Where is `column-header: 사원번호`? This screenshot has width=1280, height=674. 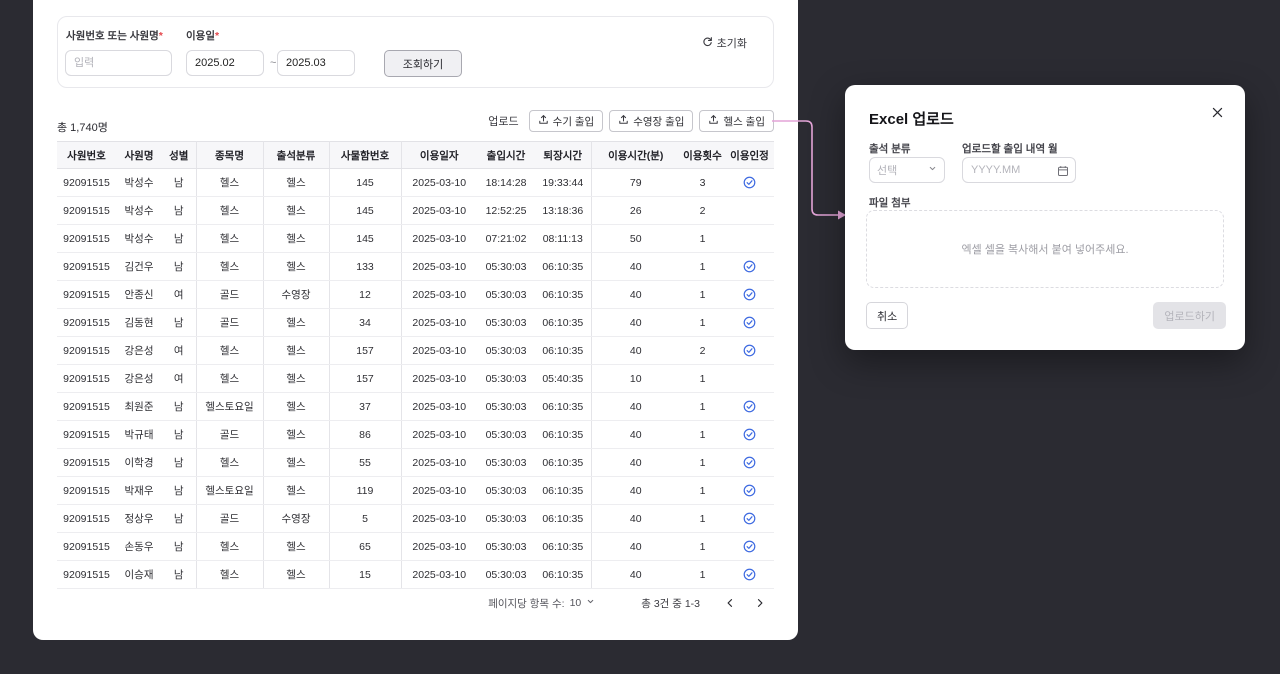 column-header: 사원번호 is located at coordinates (86, 155).